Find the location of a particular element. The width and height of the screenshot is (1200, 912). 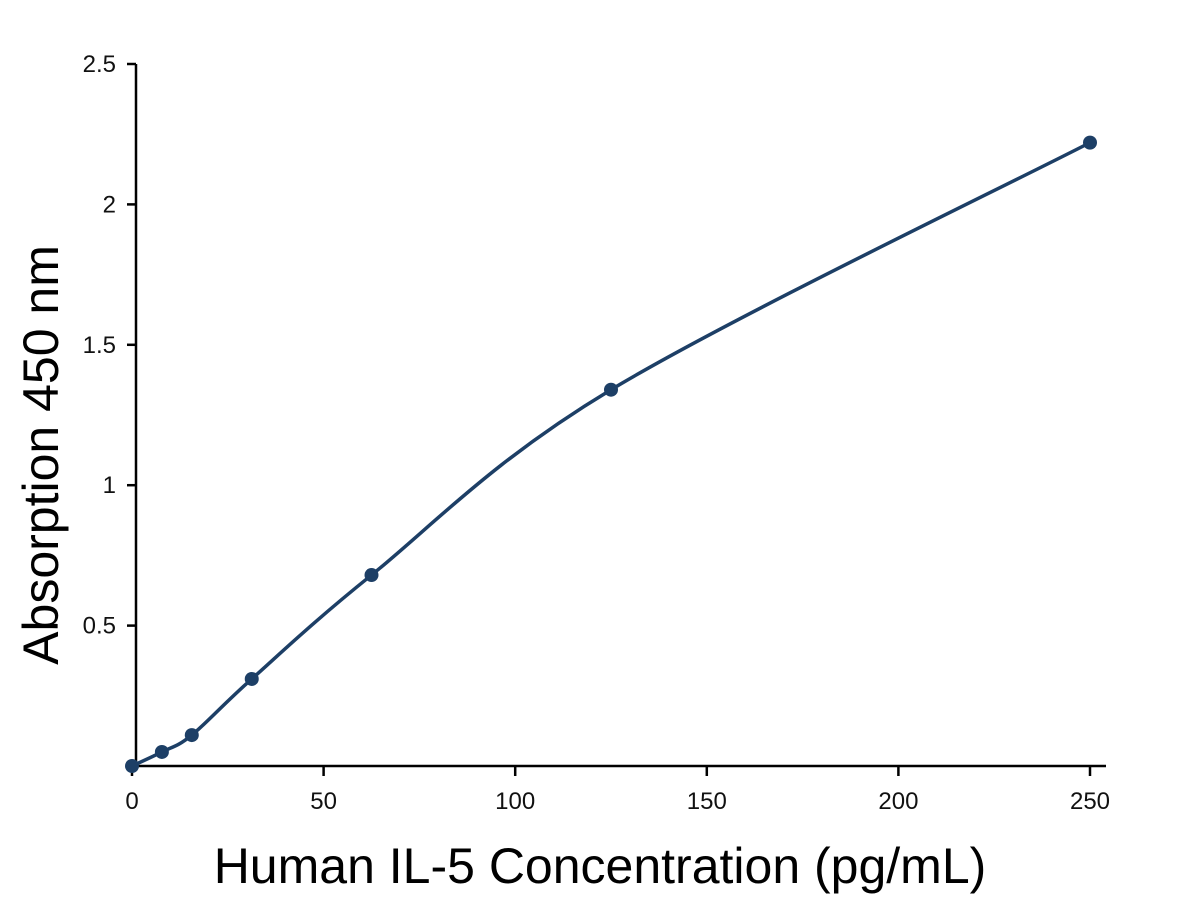

x-ticks: 0 50 100 150 200 250 is located at coordinates (617, 790).